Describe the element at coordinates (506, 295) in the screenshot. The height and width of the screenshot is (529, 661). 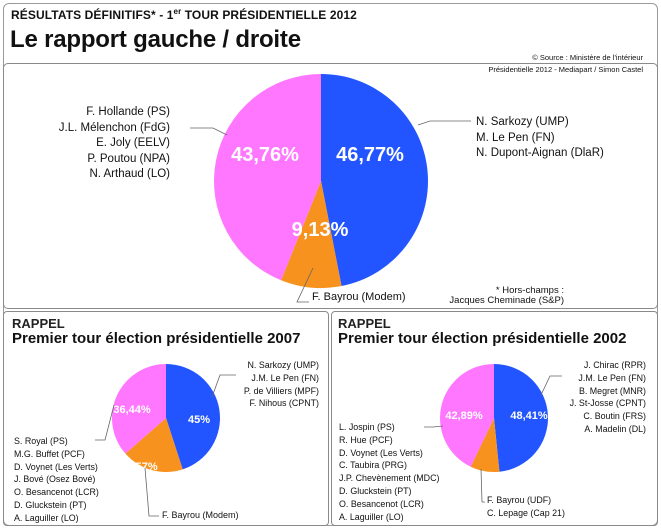
I see `footnote: * Hors-champs : Jacques Cheminade (S&P)` at that location.